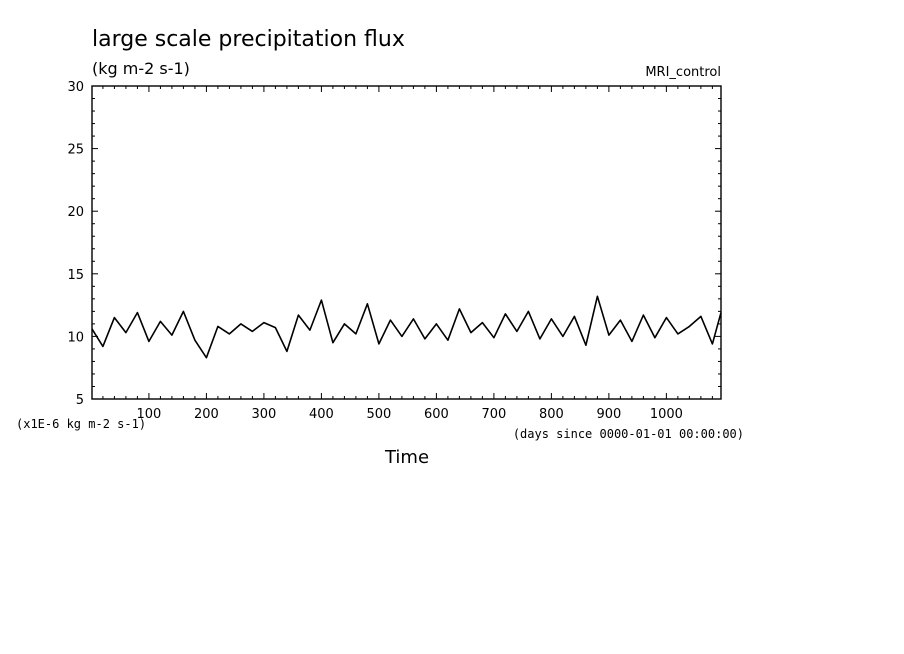  What do you see at coordinates (666, 414) in the screenshot?
I see `x-tick-label: 1000` at bounding box center [666, 414].